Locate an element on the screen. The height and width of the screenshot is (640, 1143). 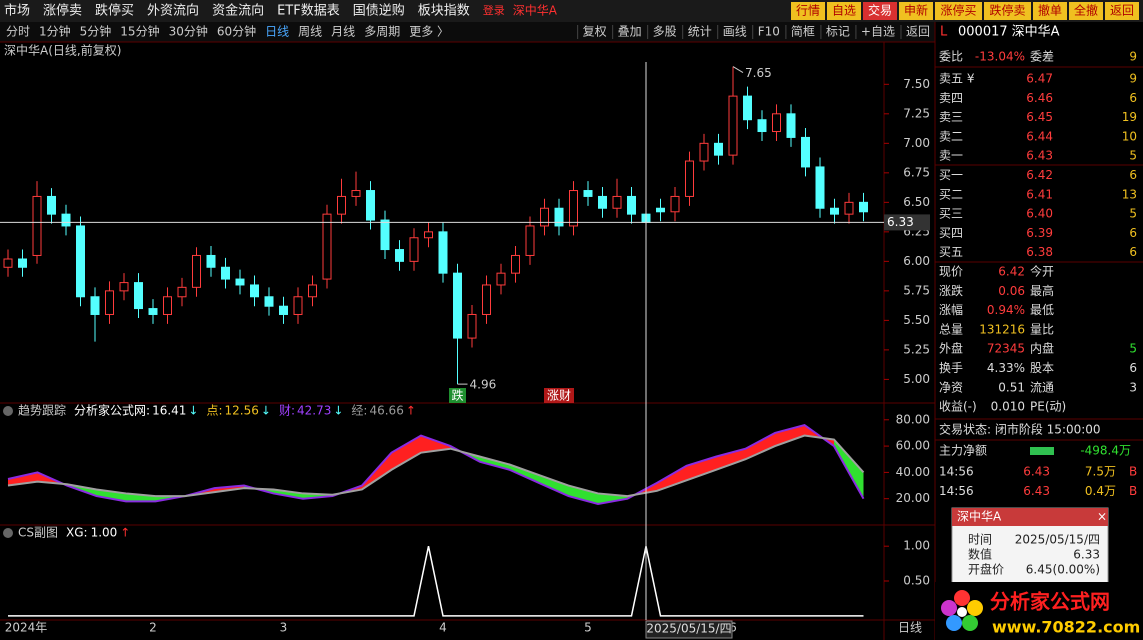
menu-button-label: 自选 is located at coordinates (844, 11).